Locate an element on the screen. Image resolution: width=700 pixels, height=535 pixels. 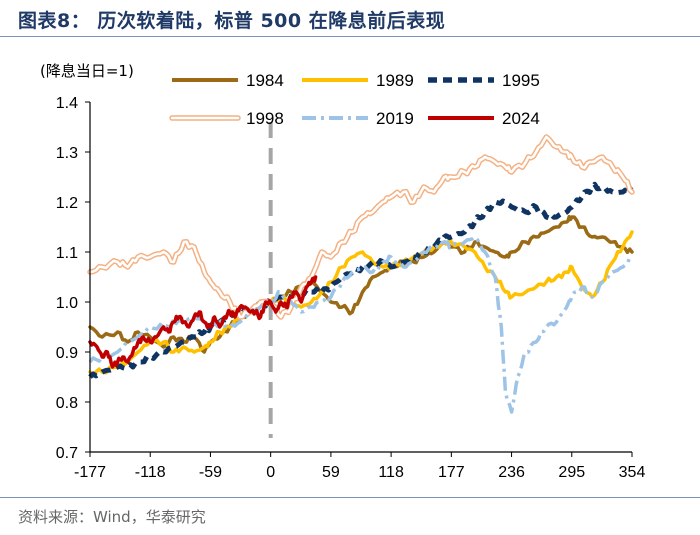
x-tick-label-4: 59 is located at coordinates (331, 472).